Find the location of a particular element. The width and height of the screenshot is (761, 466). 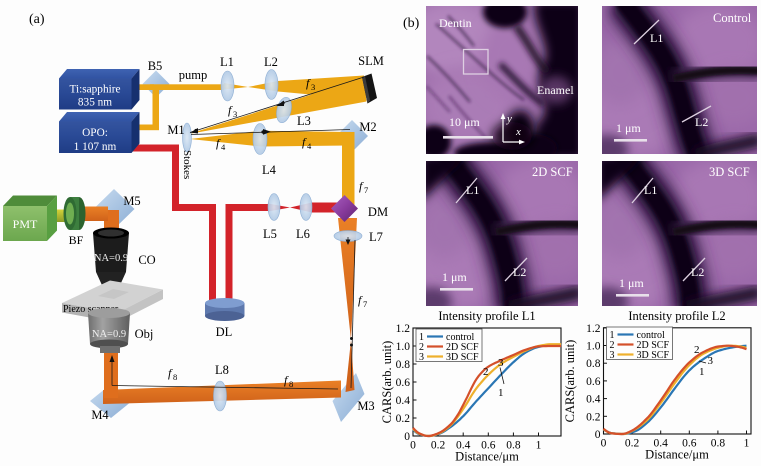

svg-text: Obj is located at coordinates (144, 334).